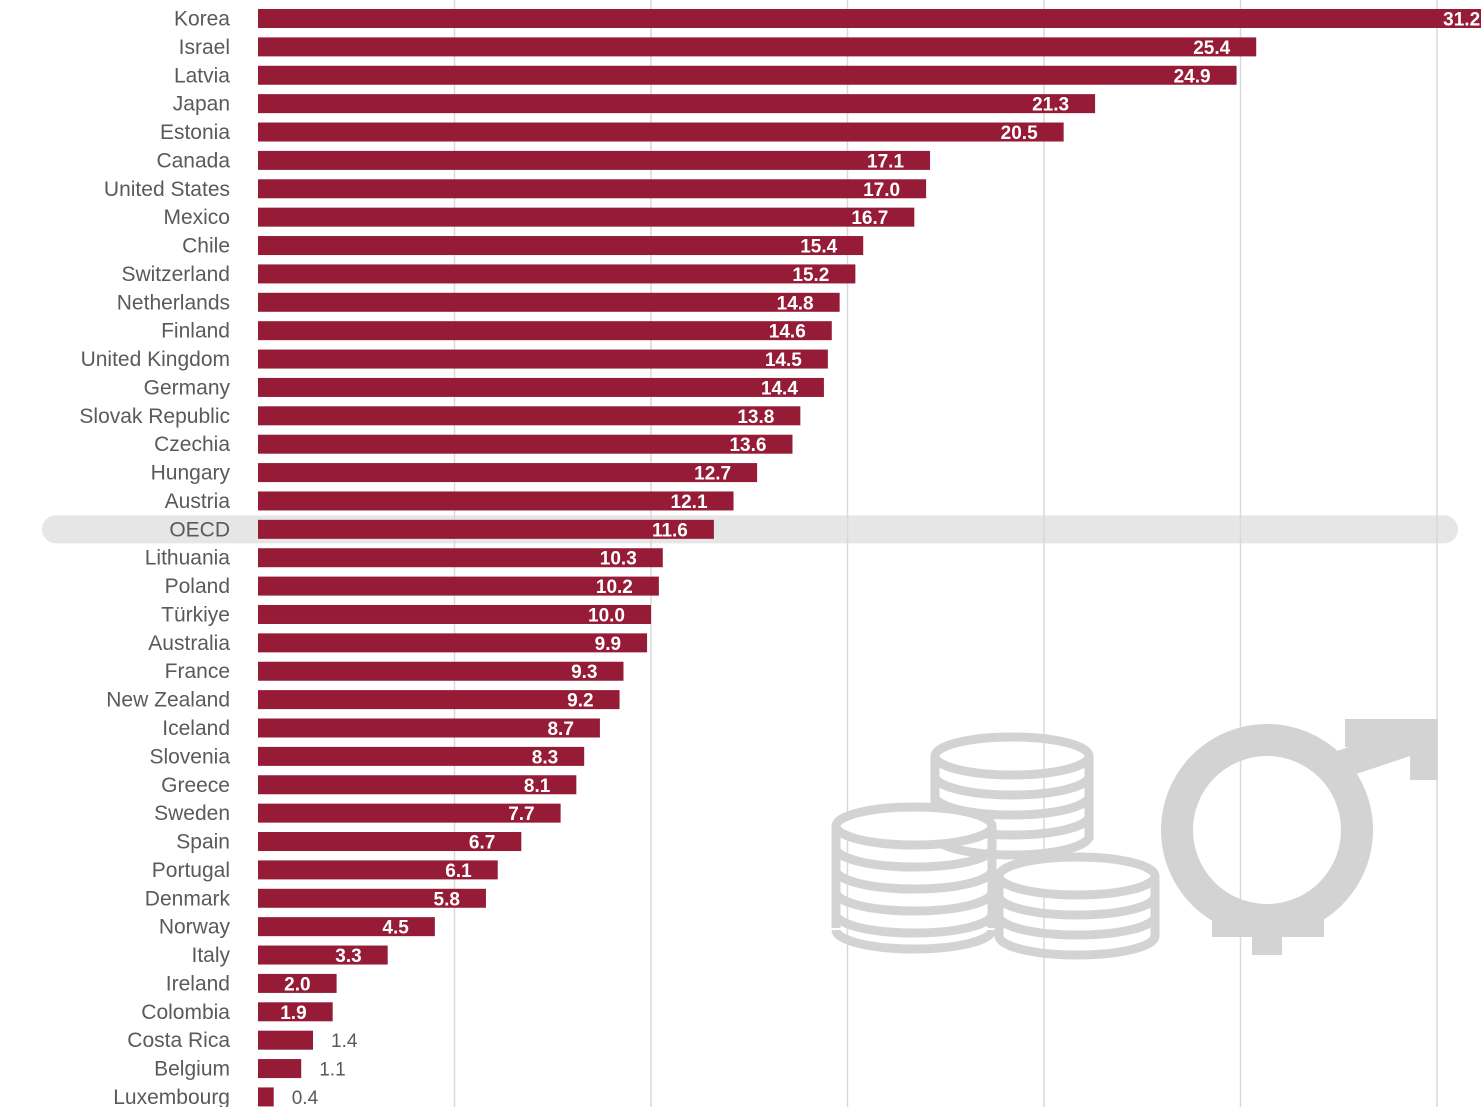  What do you see at coordinates (346, 927) in the screenshot?
I see `bar-norway` at bounding box center [346, 927].